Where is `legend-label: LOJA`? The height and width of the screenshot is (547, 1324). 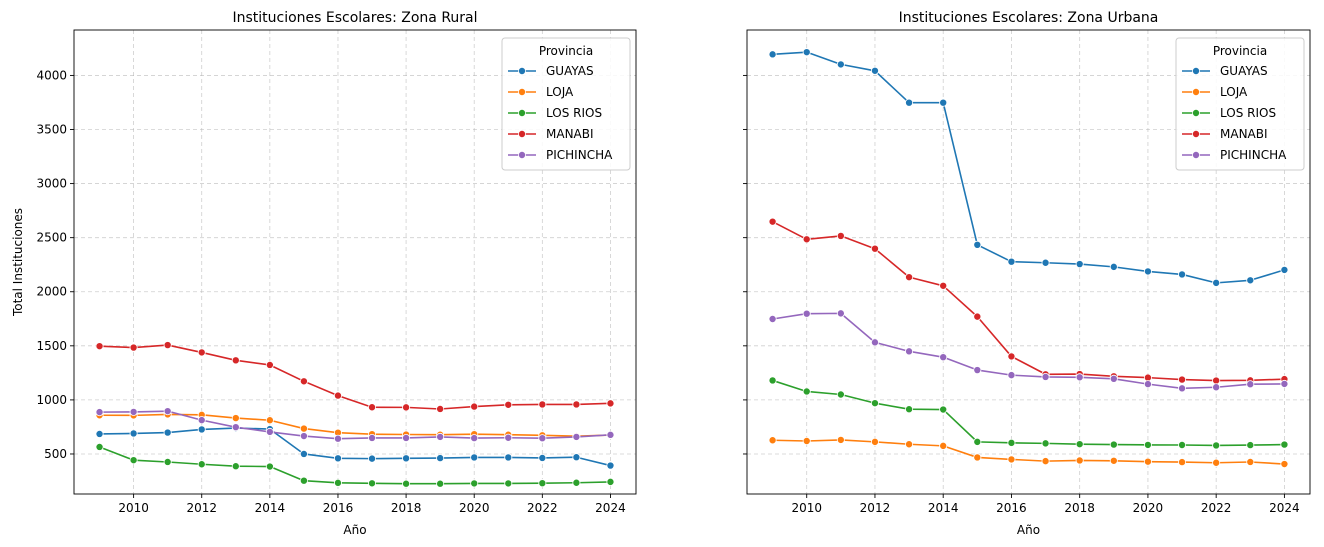 legend-label: LOJA is located at coordinates (1234, 92).